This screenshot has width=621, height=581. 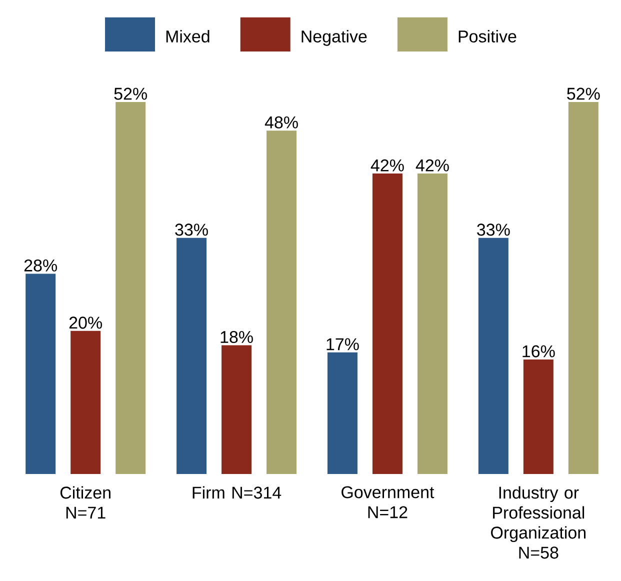 I want to click on data-label: 28%, so click(x=40, y=265).